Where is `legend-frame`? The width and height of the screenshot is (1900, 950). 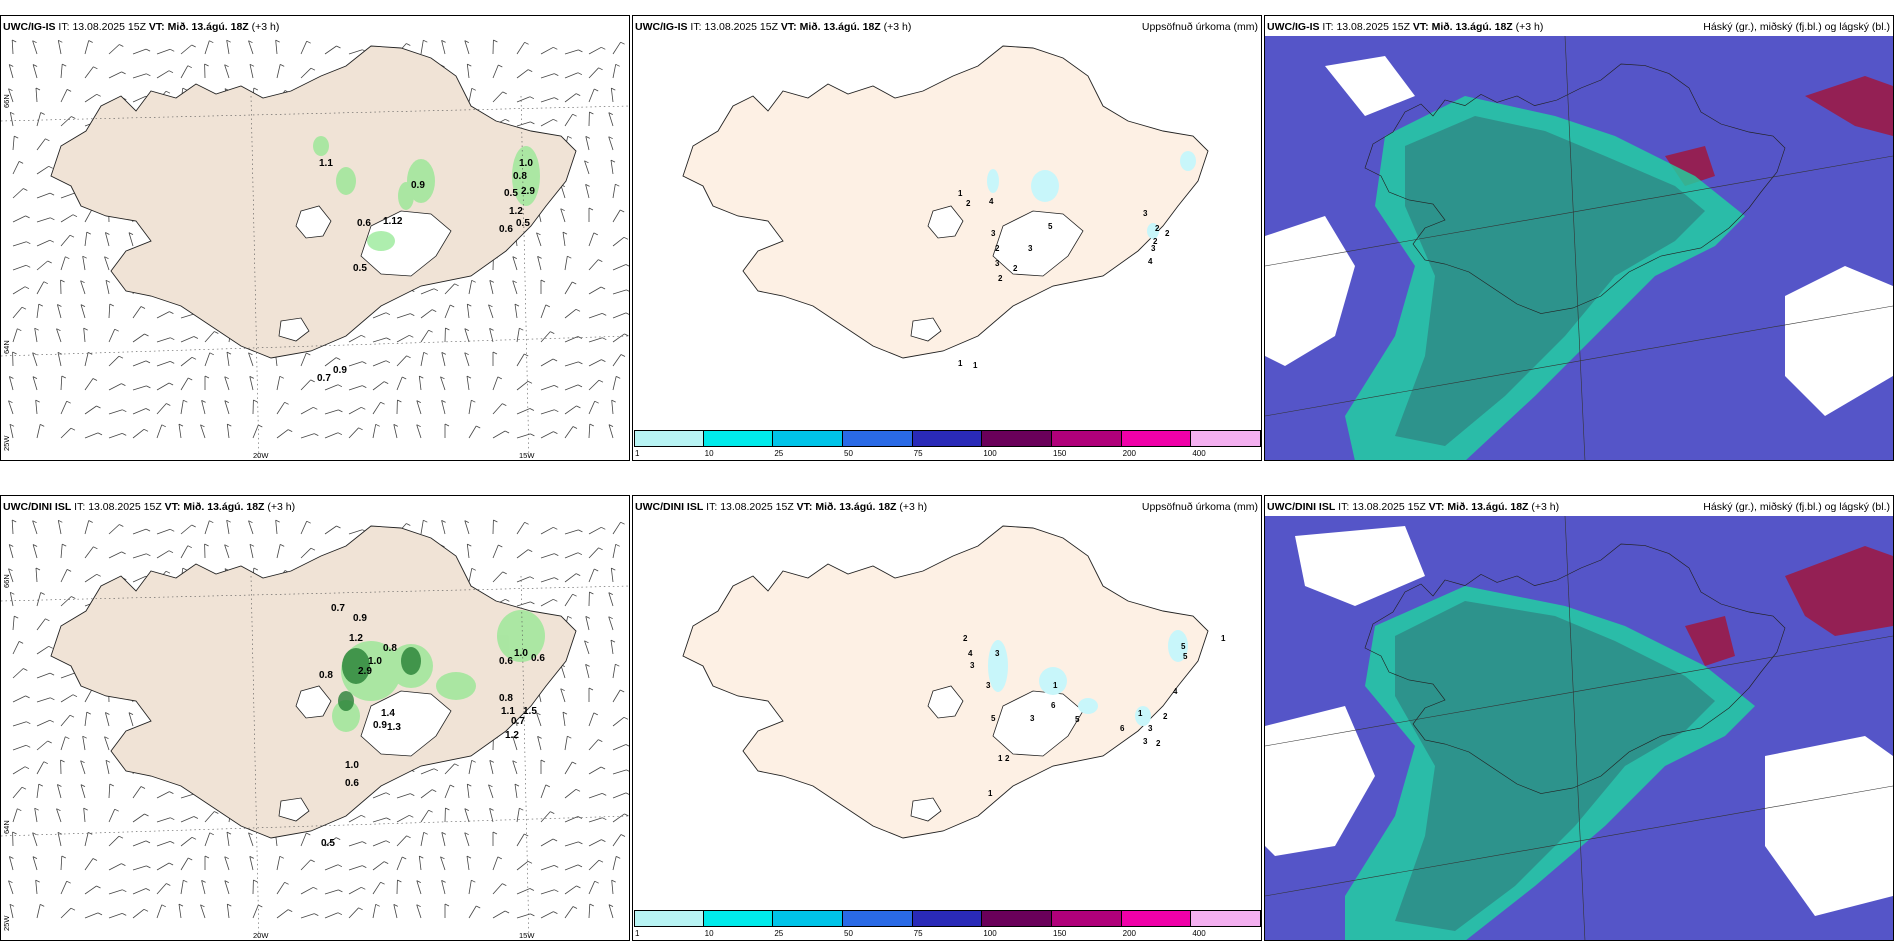
legend-frame is located at coordinates (947, 918).